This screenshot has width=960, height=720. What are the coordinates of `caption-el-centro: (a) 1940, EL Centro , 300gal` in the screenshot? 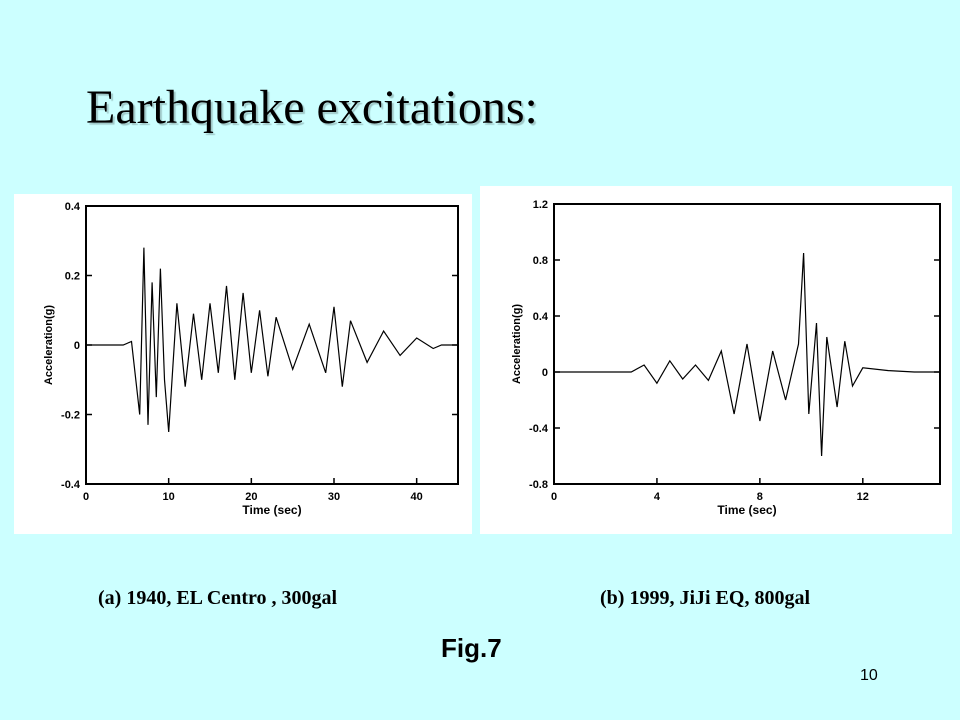 It's located at (218, 598).